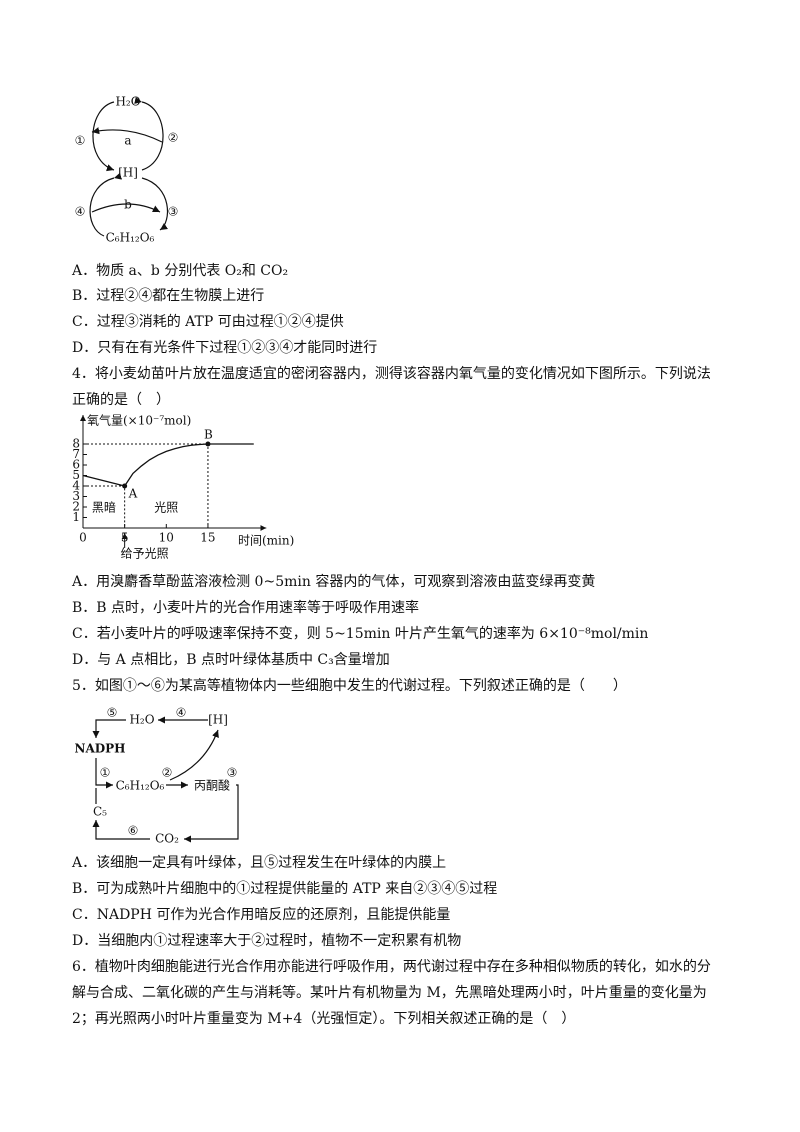 Image resolution: width=800 pixels, height=1132 pixels. What do you see at coordinates (133, 494) in the screenshot?
I see `point-label: A` at bounding box center [133, 494].